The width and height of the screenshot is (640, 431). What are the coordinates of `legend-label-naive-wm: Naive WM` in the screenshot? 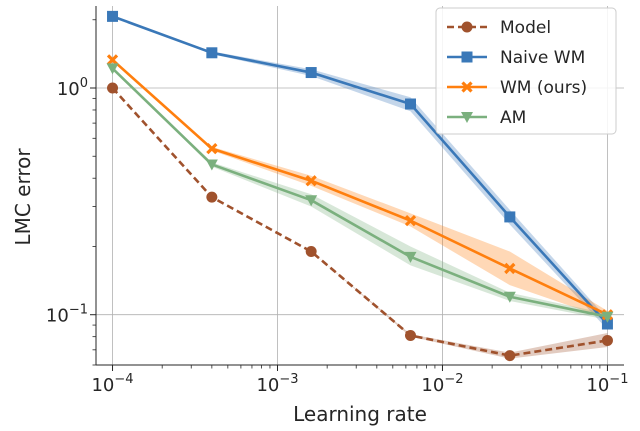 It's located at (542, 58).